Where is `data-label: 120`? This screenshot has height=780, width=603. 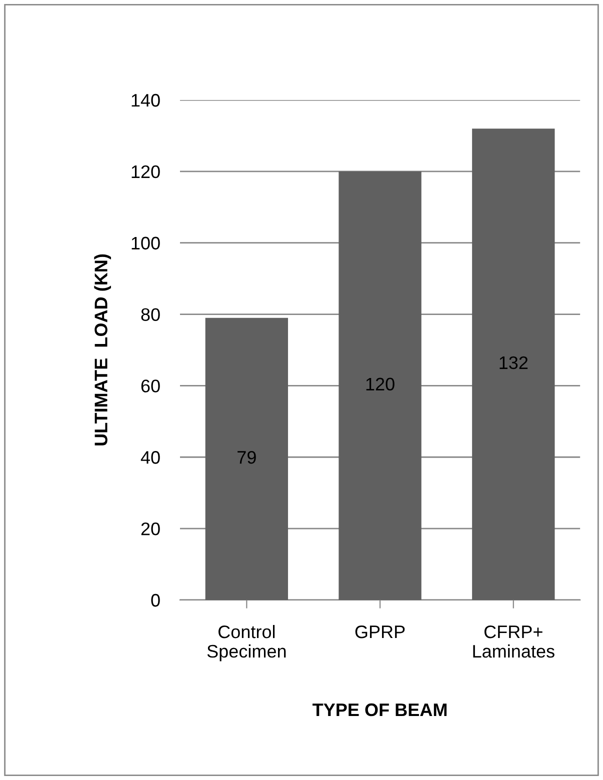
data-label: 120 is located at coordinates (380, 384).